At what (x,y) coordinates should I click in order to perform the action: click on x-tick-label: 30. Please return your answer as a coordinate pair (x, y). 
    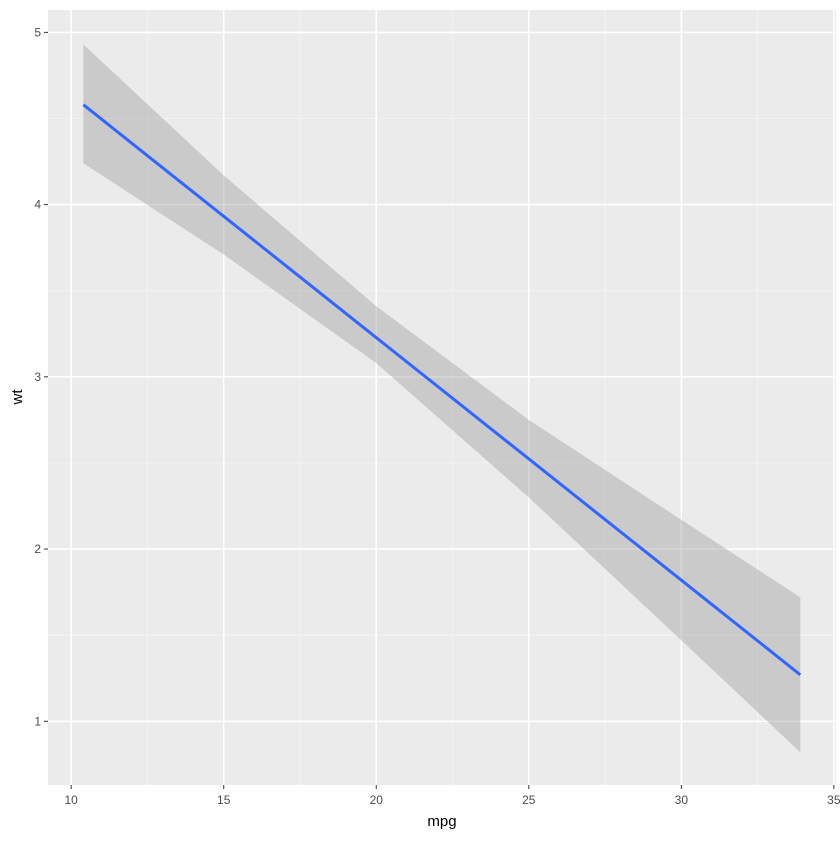
    Looking at the image, I should click on (682, 800).